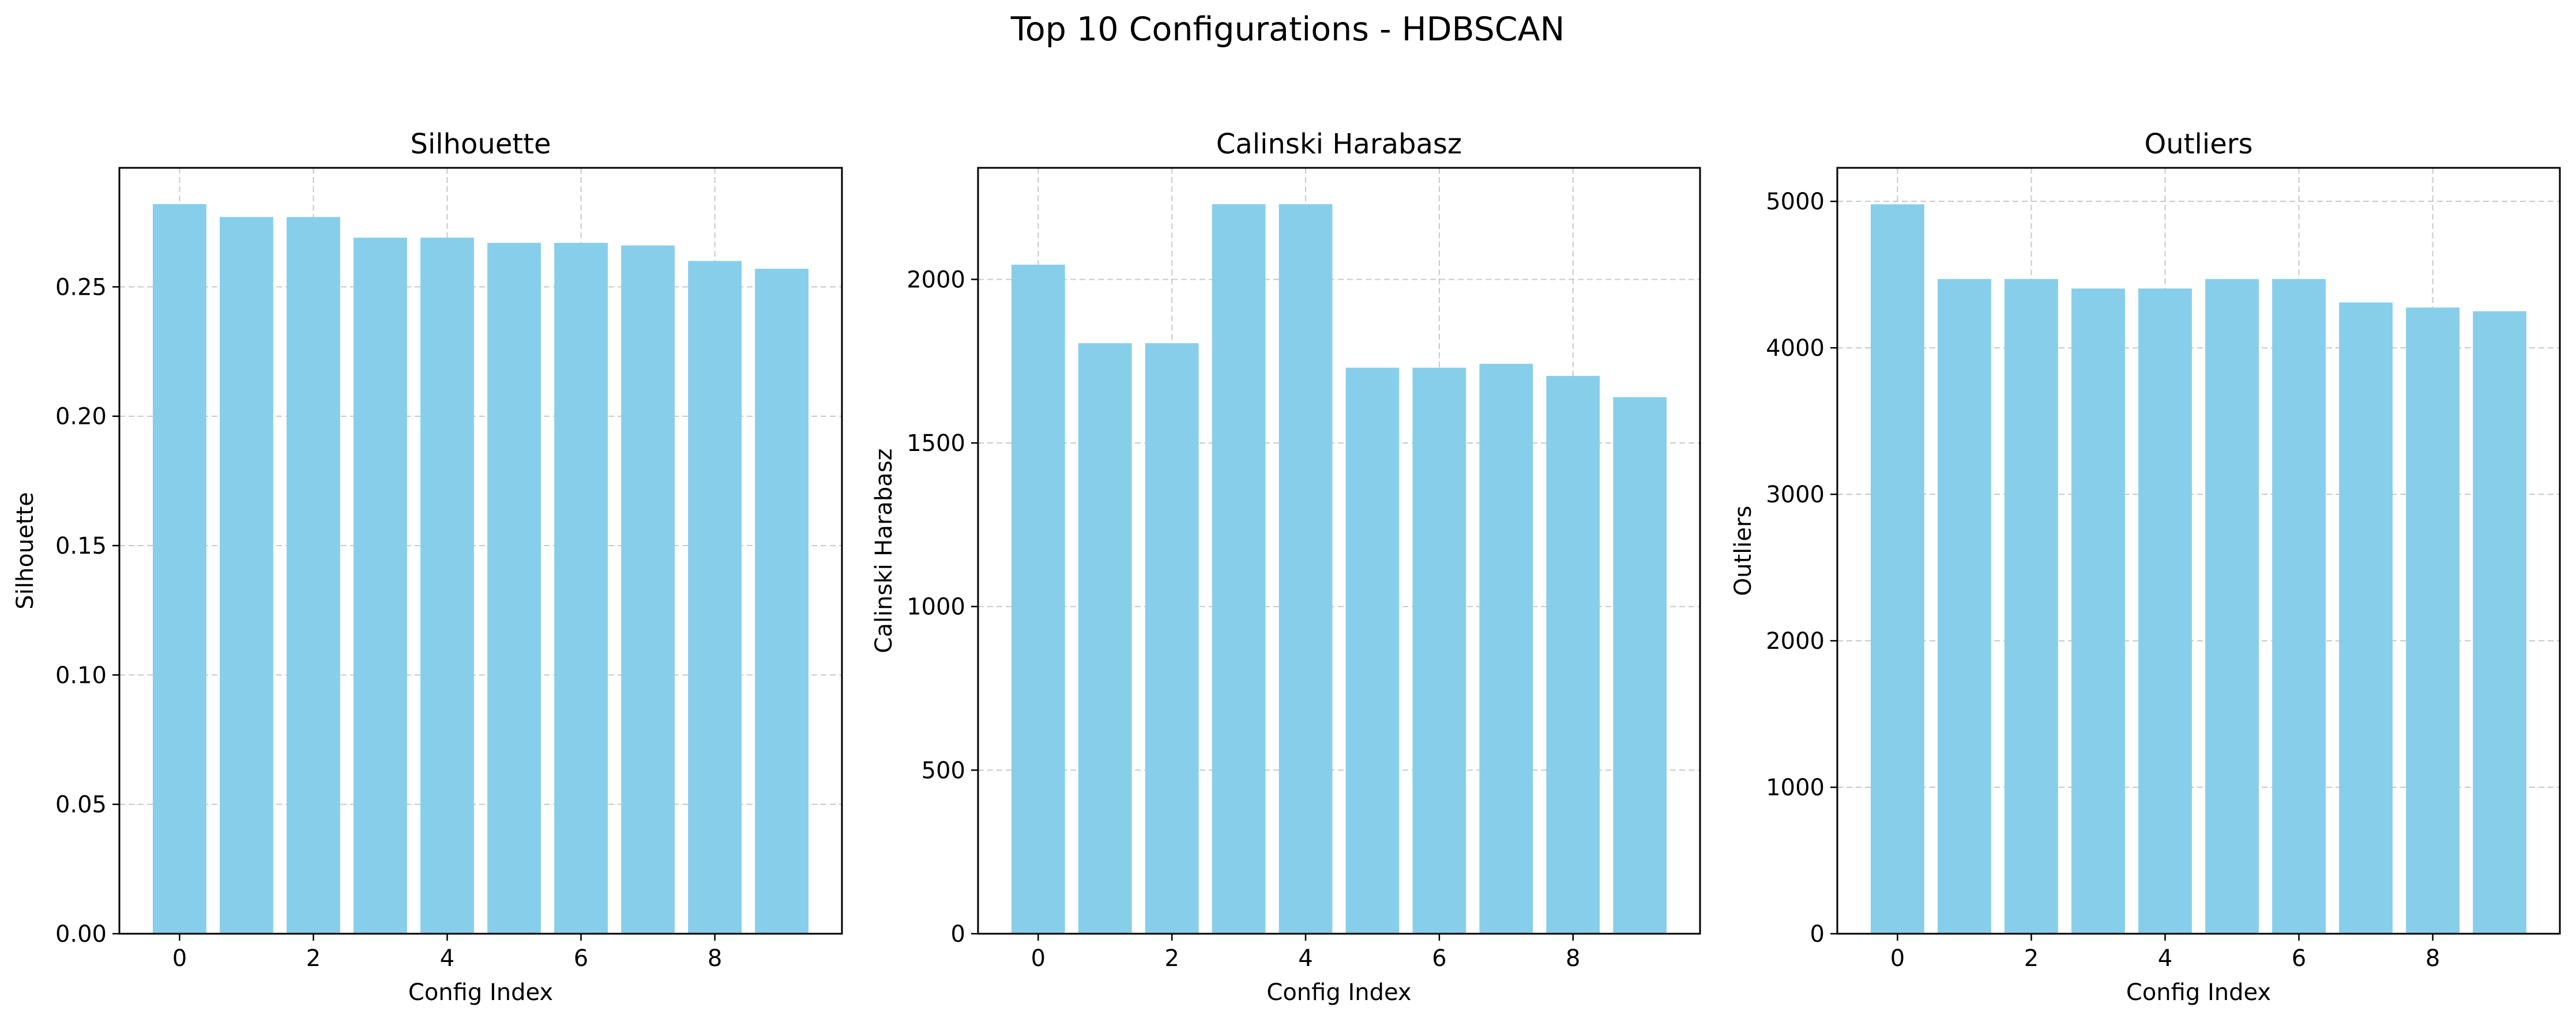 The image size is (2576, 1026). Describe the element at coordinates (25, 550) in the screenshot. I see `y-axis-label: Silhouette` at that location.